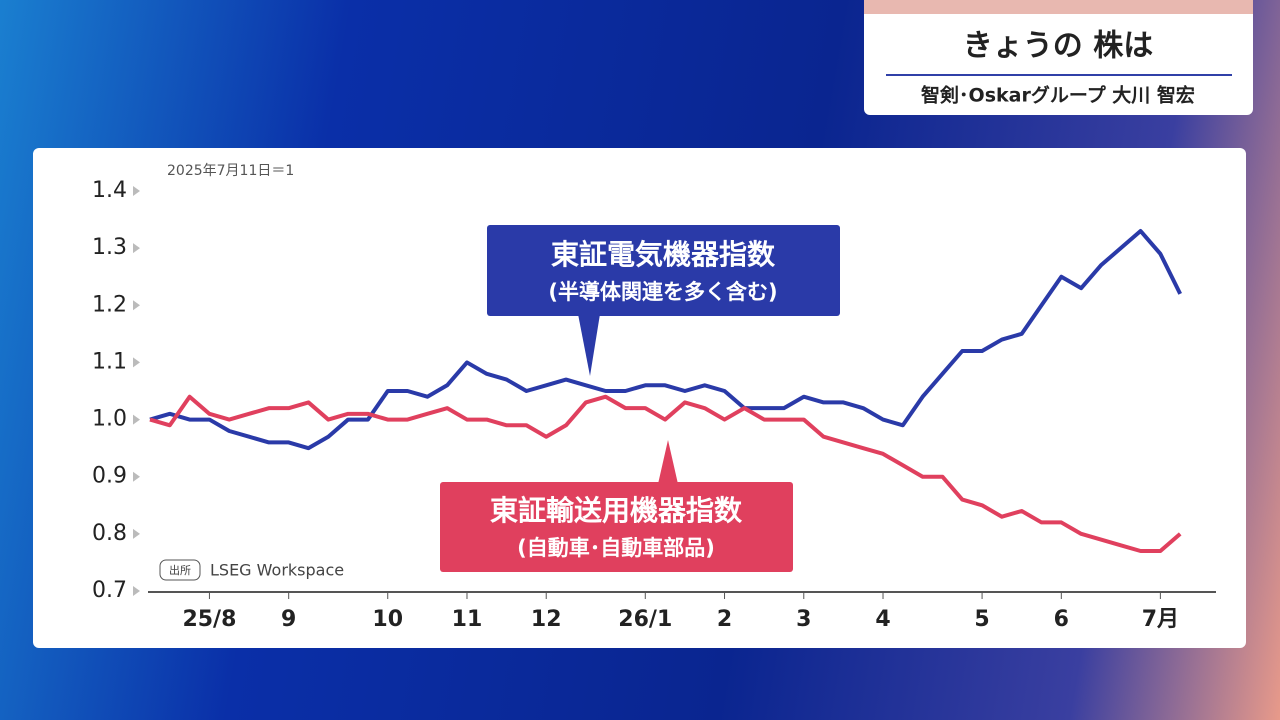 The width and height of the screenshot is (1280, 720). Describe the element at coordinates (277, 570) in the screenshot. I see `source: LSEG Workspace` at that location.